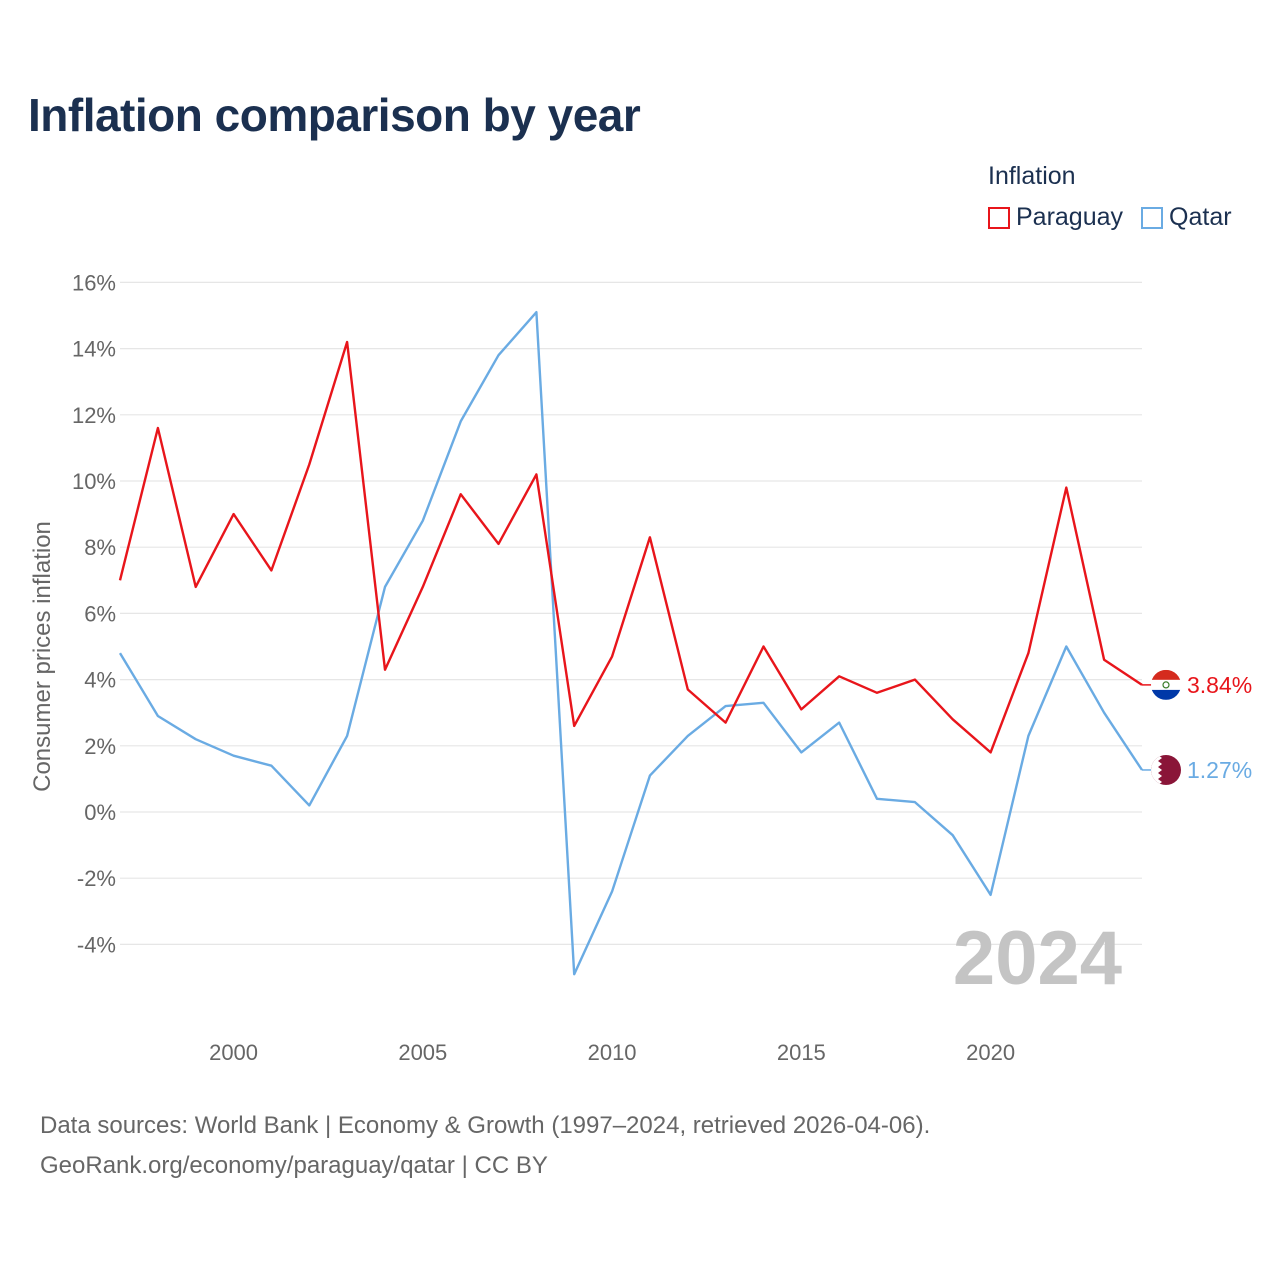 Image resolution: width=1280 pixels, height=1280 pixels. Describe the element at coordinates (1110, 197) in the screenshot. I see `legend: Inflation Paraguay Qatar` at that location.